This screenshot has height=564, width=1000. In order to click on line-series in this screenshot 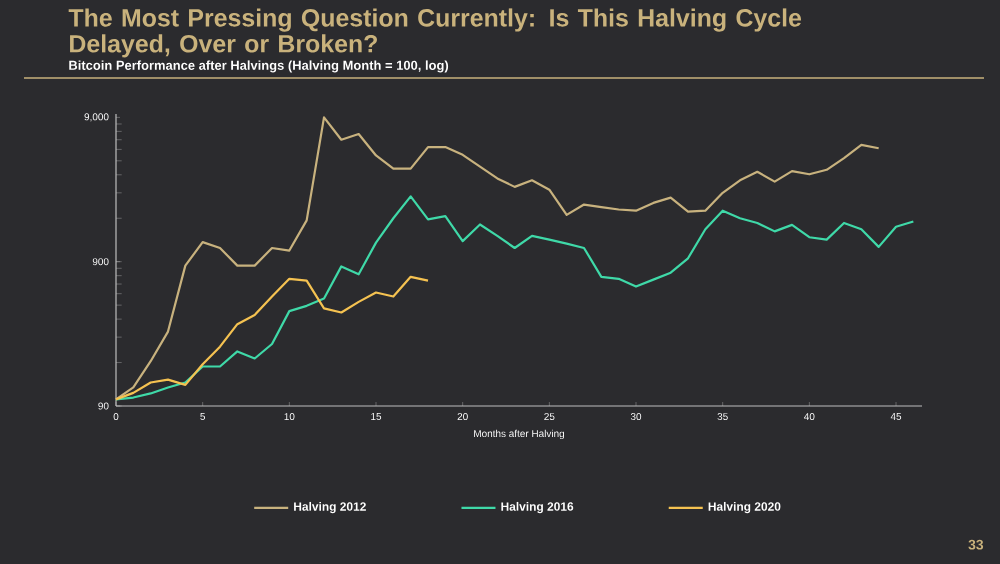, I will do `click(272, 338)`.